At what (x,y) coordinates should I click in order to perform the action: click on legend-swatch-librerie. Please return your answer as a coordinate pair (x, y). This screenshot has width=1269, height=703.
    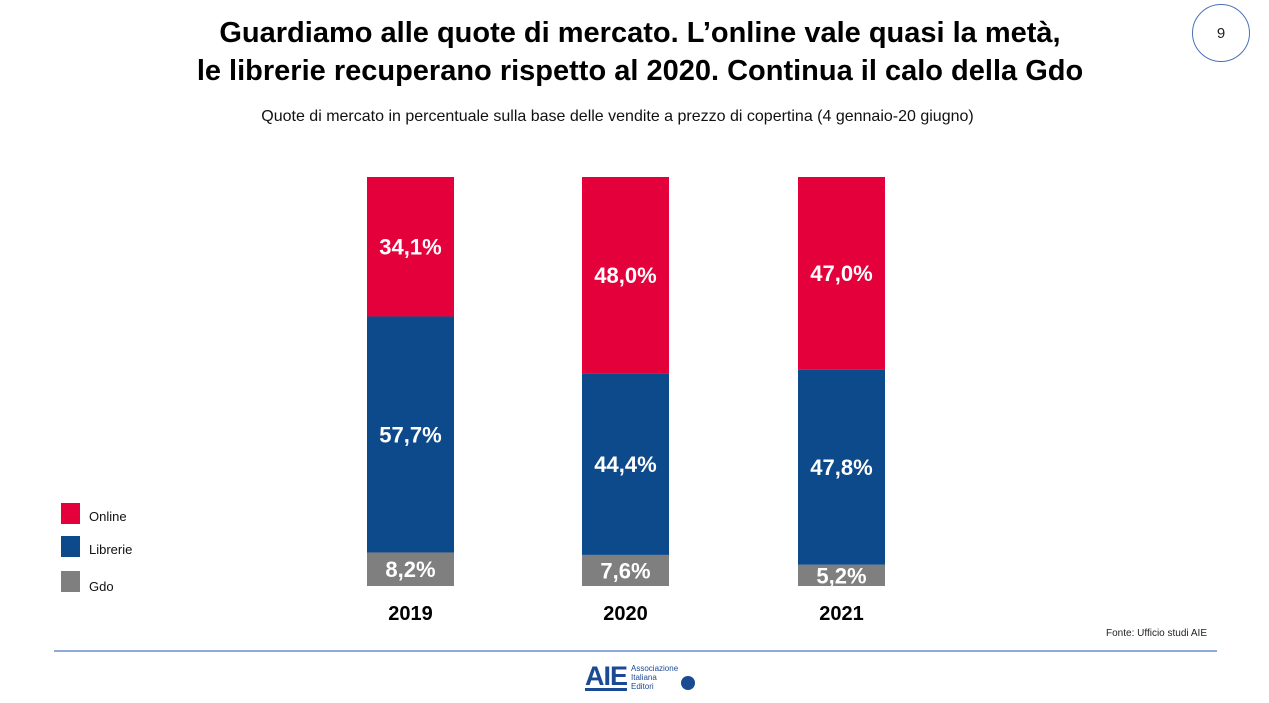
    Looking at the image, I should click on (70, 546).